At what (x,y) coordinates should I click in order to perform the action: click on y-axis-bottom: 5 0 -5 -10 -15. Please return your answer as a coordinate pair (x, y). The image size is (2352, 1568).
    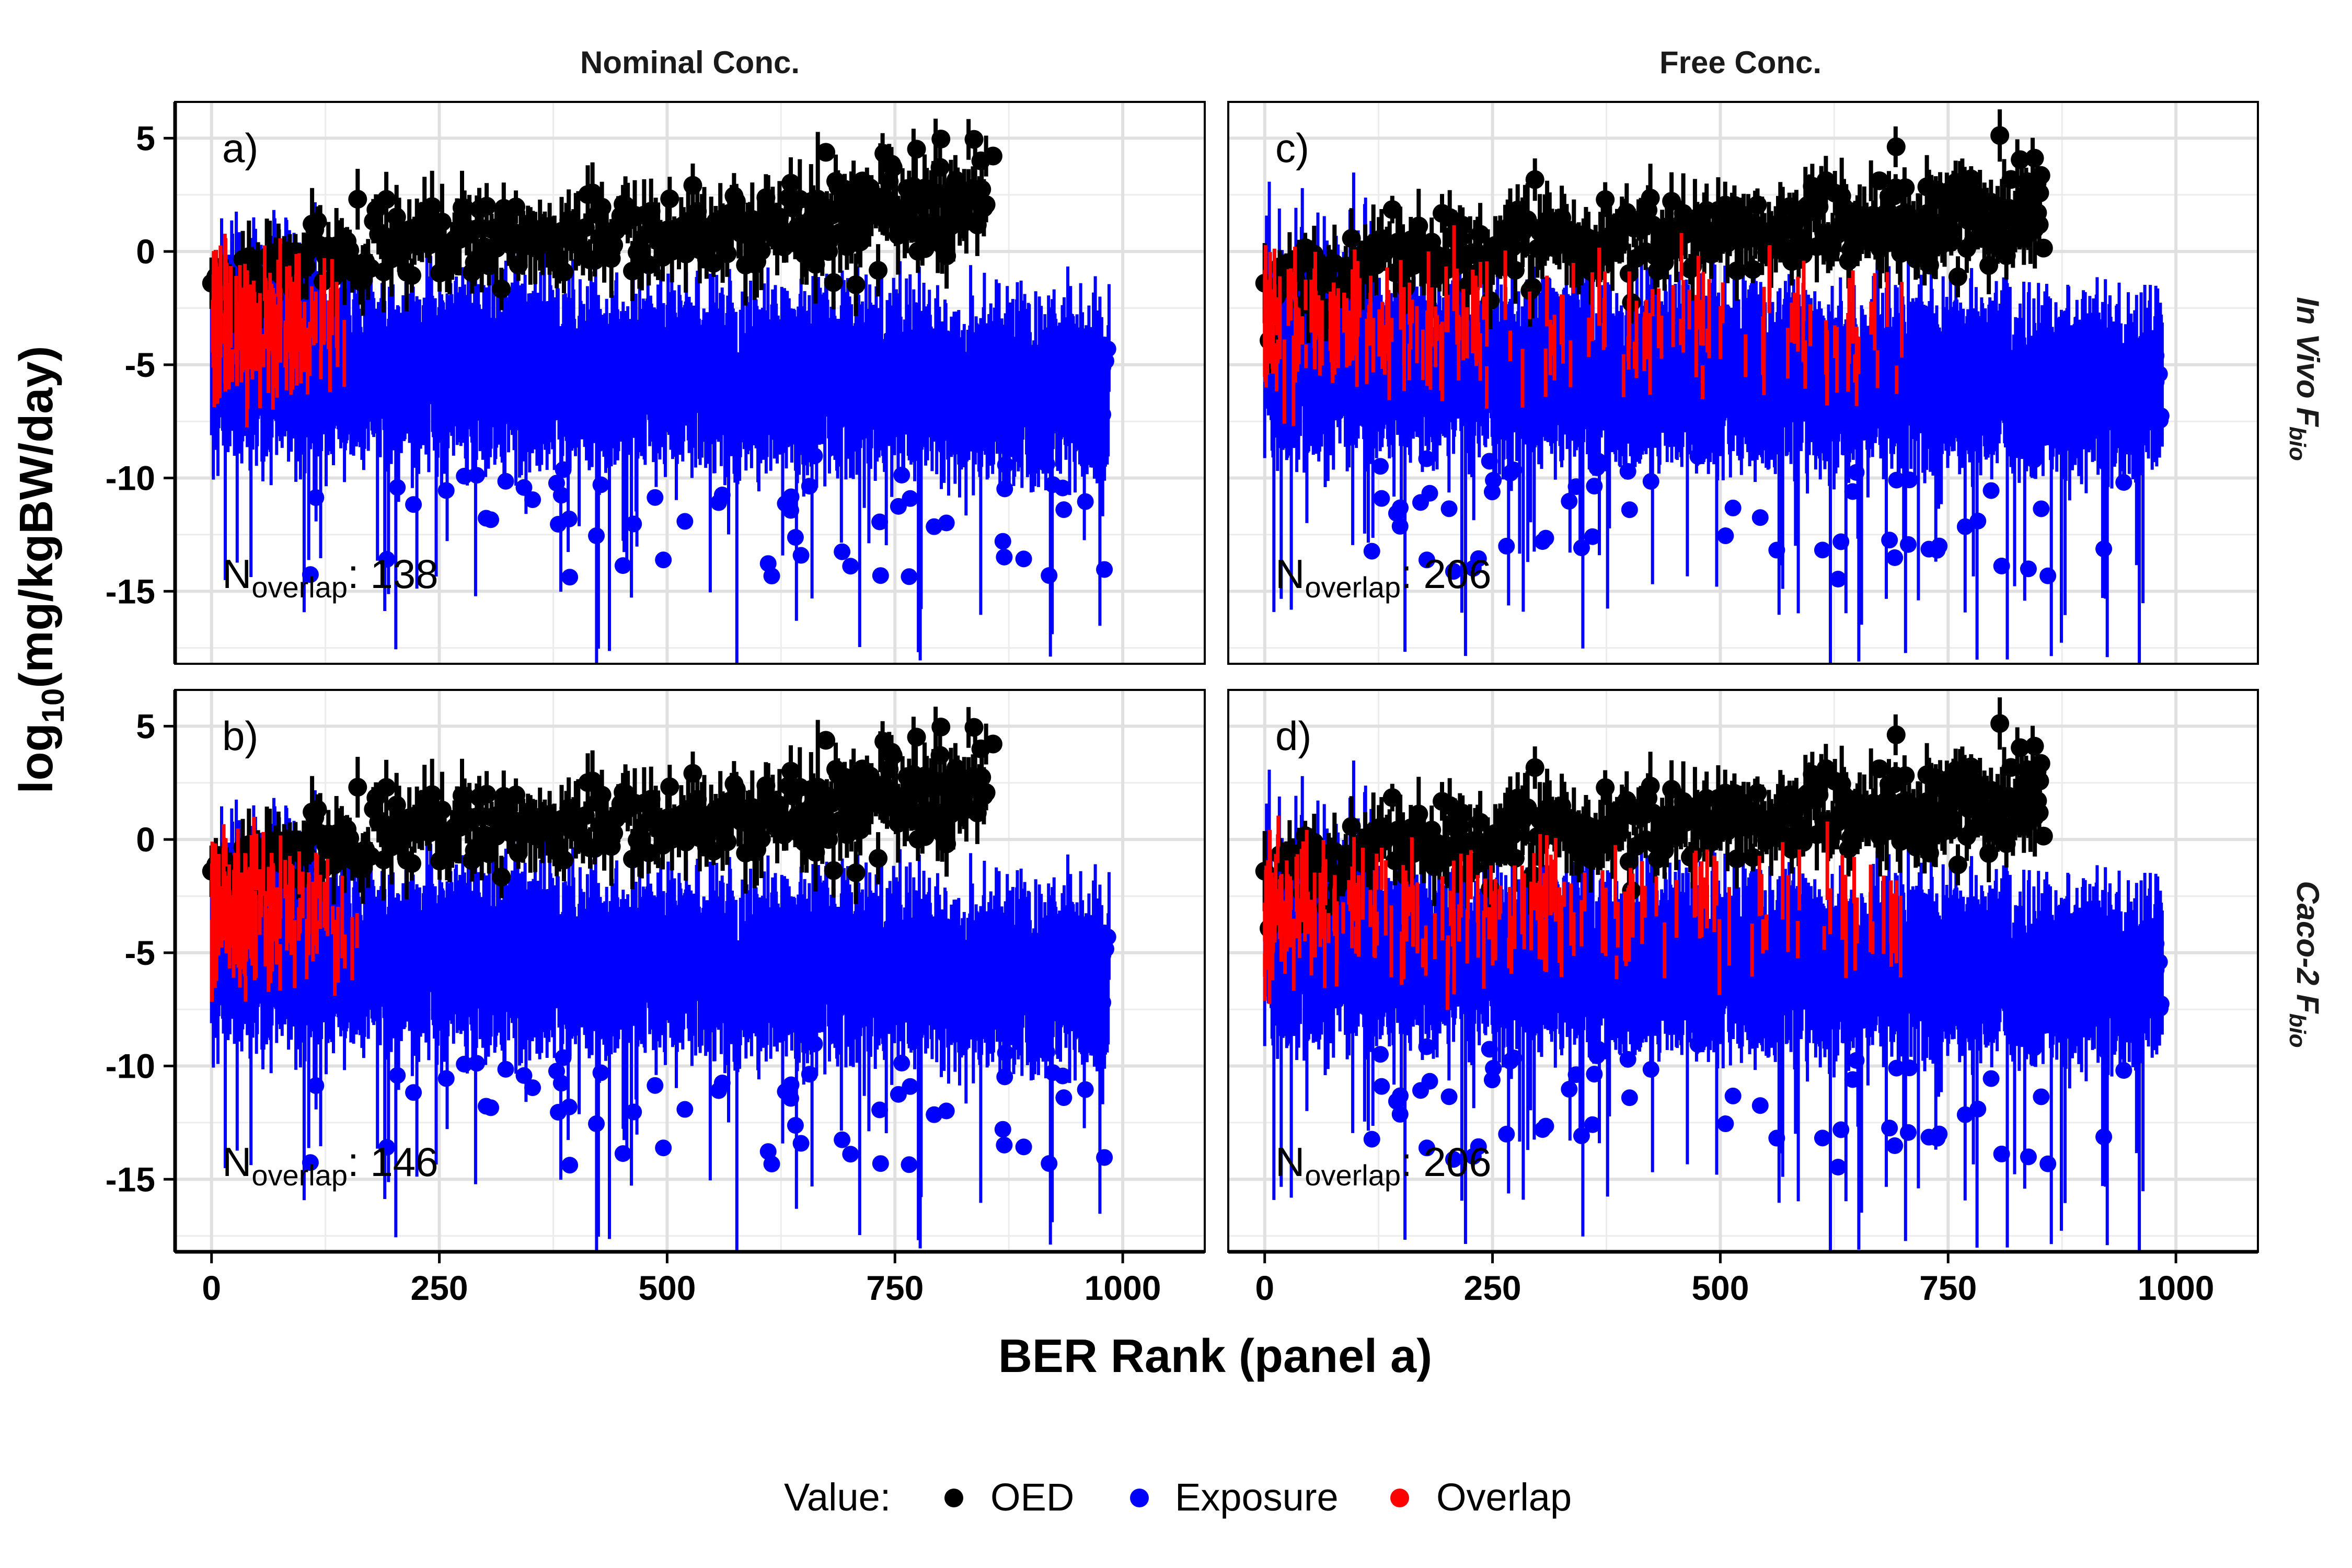
    Looking at the image, I should click on (141, 971).